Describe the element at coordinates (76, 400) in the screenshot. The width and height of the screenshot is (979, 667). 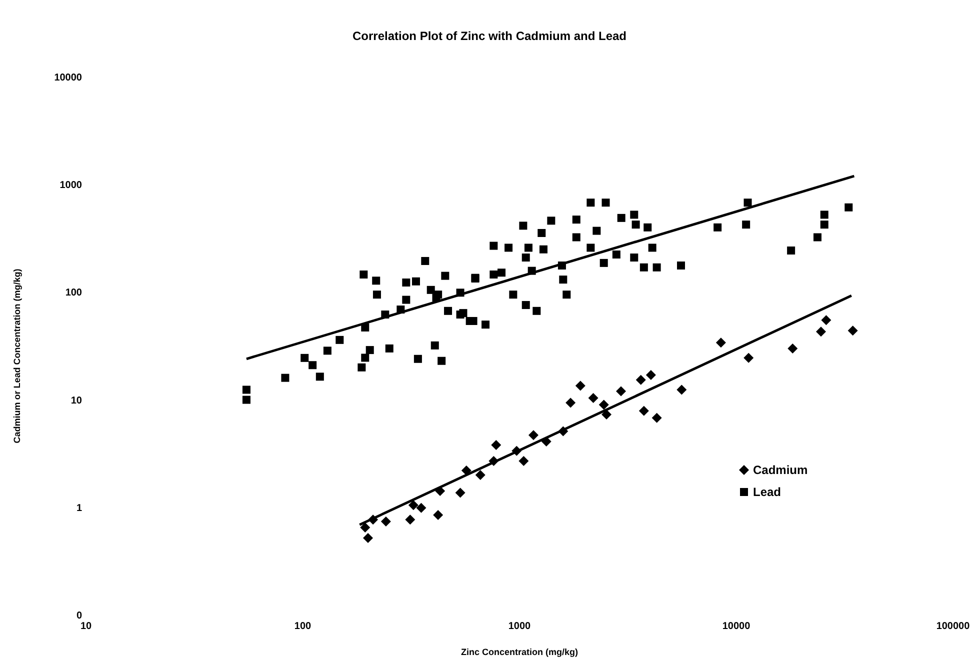
I see `y-tick-label: 10` at that location.